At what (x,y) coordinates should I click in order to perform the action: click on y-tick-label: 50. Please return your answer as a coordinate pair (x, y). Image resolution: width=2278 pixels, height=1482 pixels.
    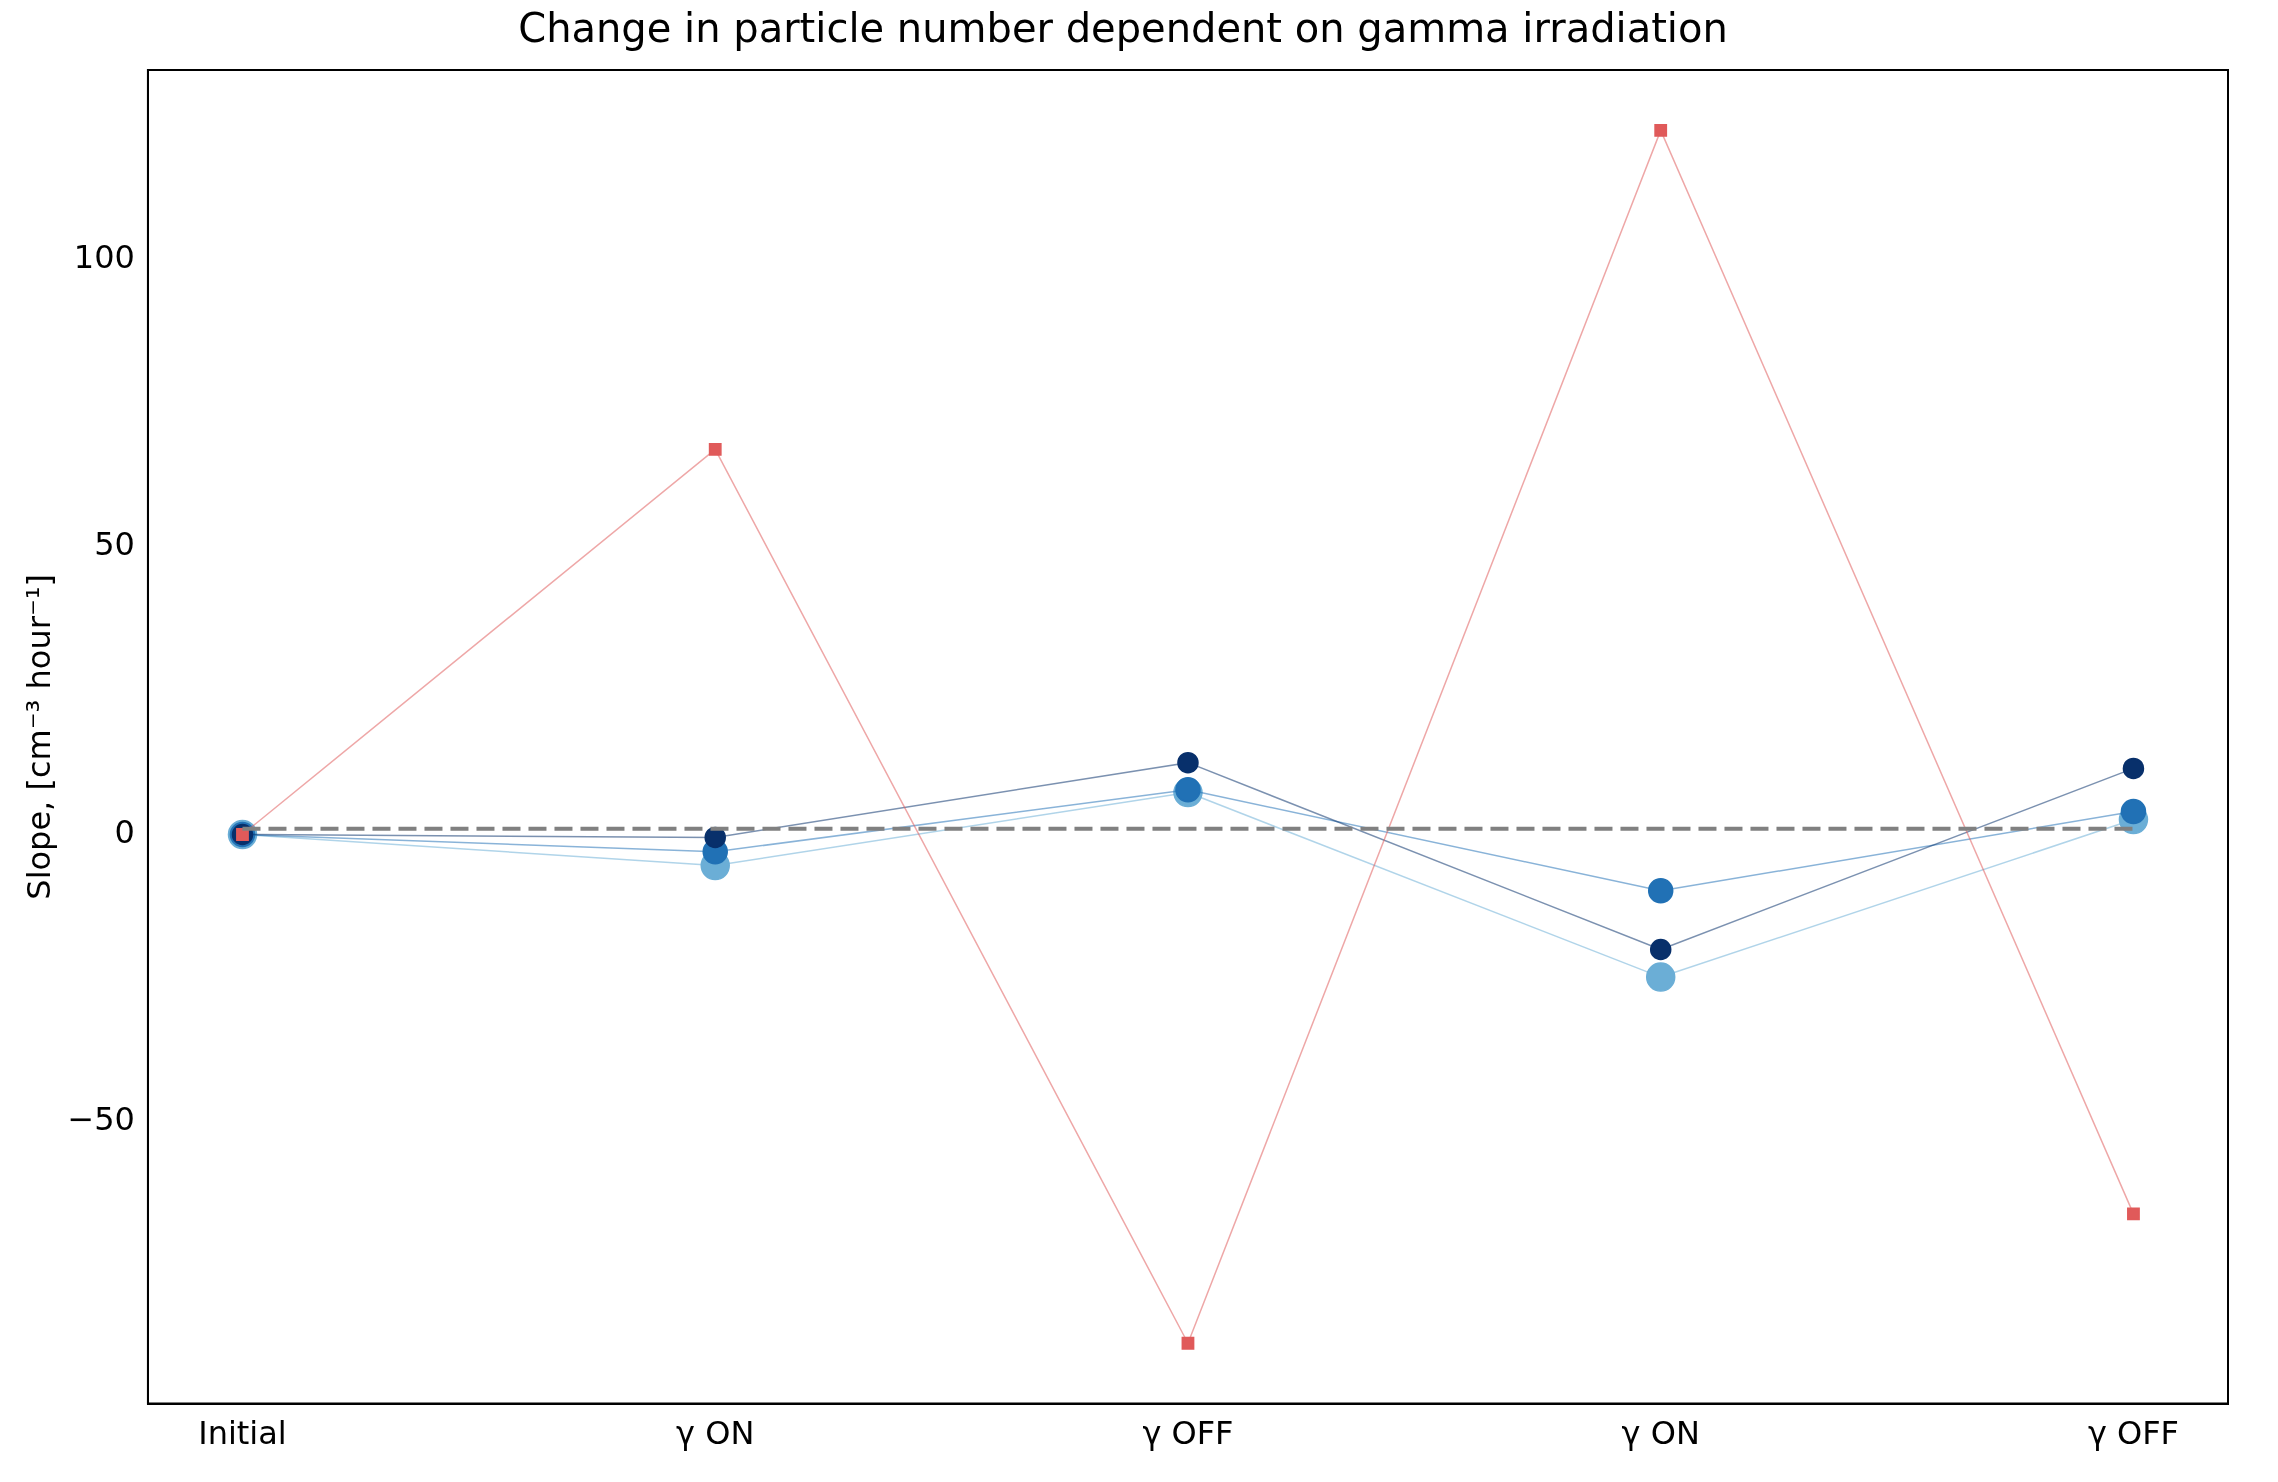
    Looking at the image, I should click on (114, 544).